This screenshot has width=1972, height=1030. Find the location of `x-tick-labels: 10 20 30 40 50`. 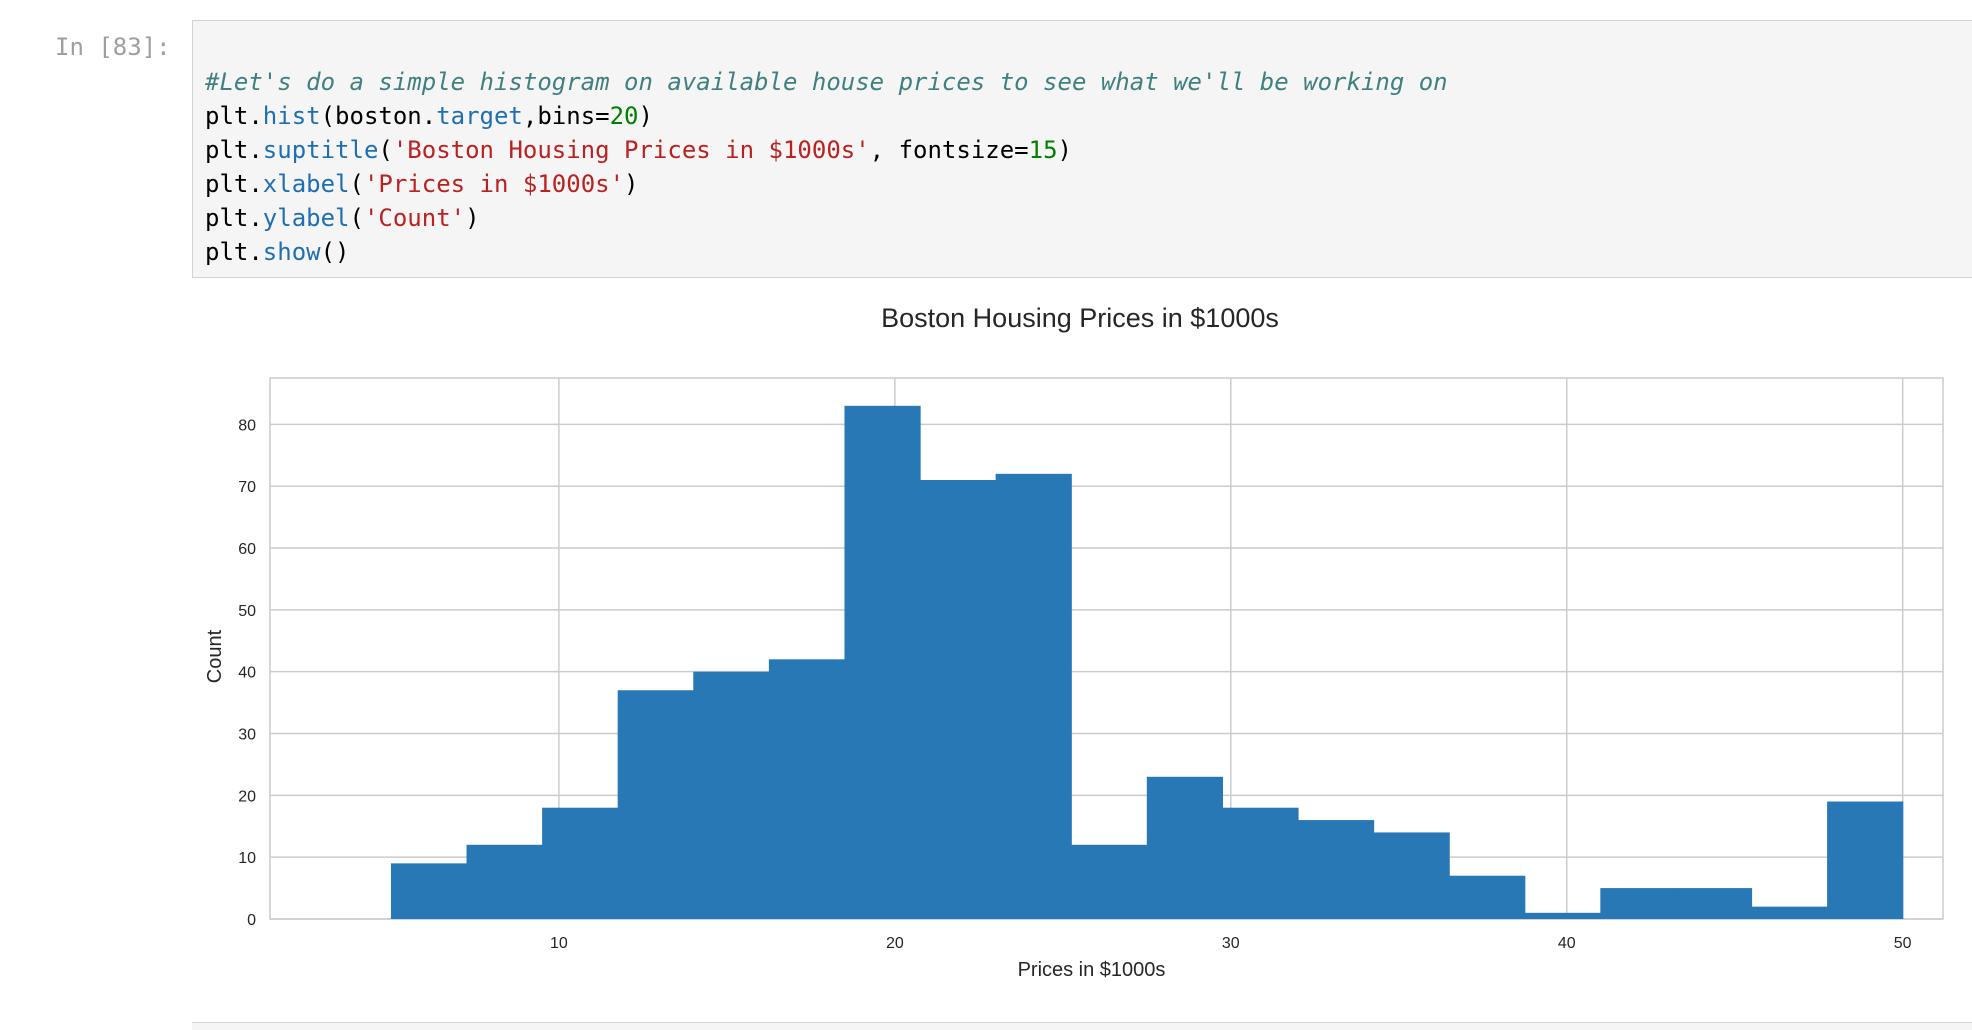

x-tick-labels: 10 20 30 40 50 is located at coordinates (1231, 943).